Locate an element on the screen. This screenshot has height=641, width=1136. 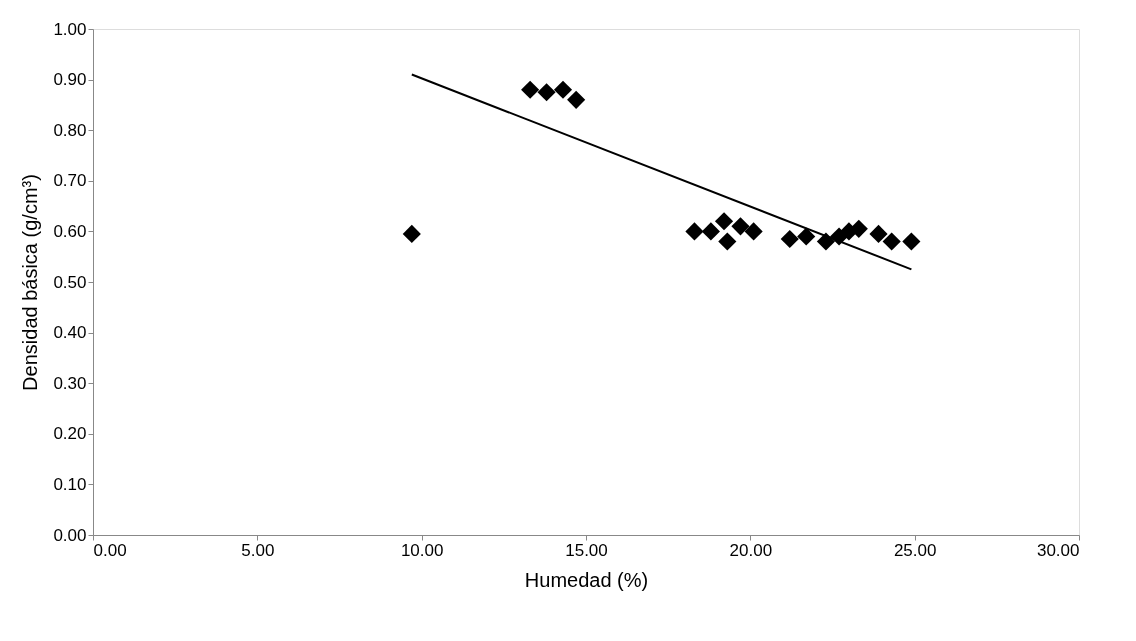
y-tick-label: 0.40 is located at coordinates (70, 333).